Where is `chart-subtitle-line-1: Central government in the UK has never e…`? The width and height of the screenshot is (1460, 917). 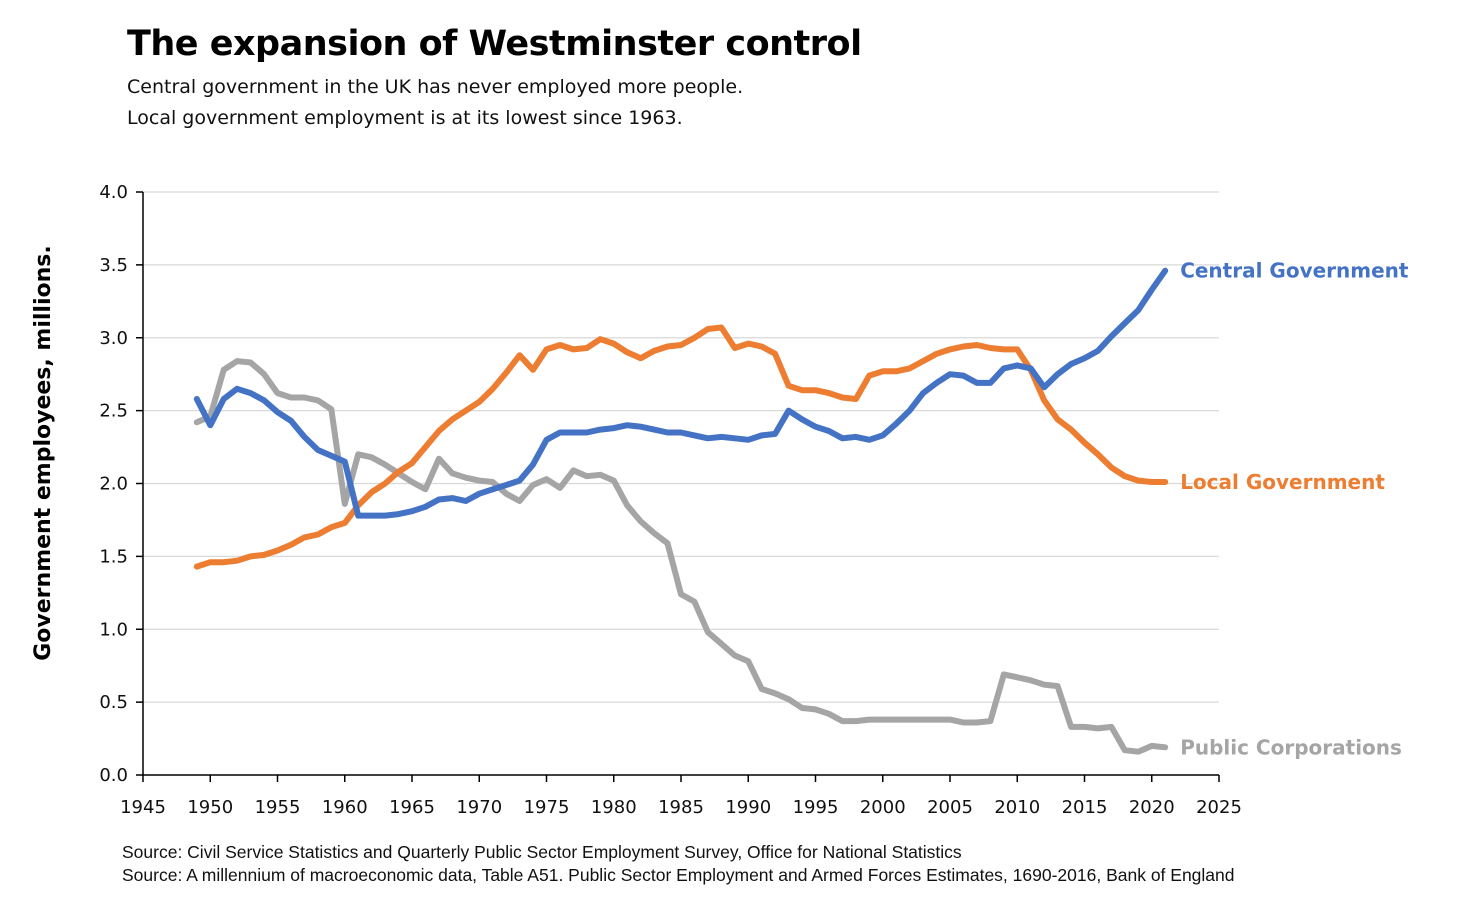
chart-subtitle-line-1: Central government in the UK has never e… is located at coordinates (435, 87).